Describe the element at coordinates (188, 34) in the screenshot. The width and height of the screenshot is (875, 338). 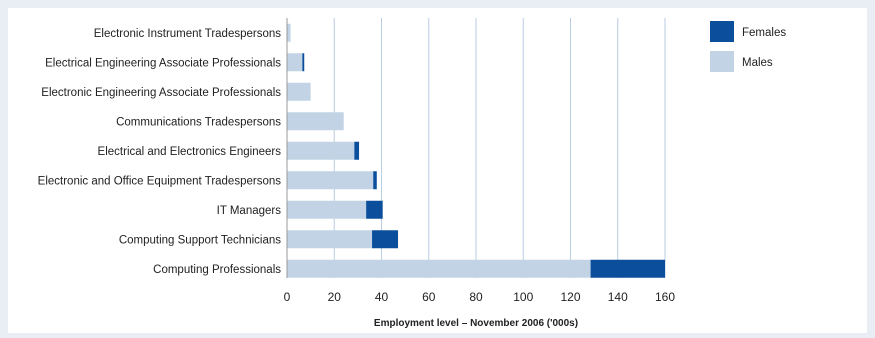
I see `category-label: Electronic Instrument Tradespersons` at that location.